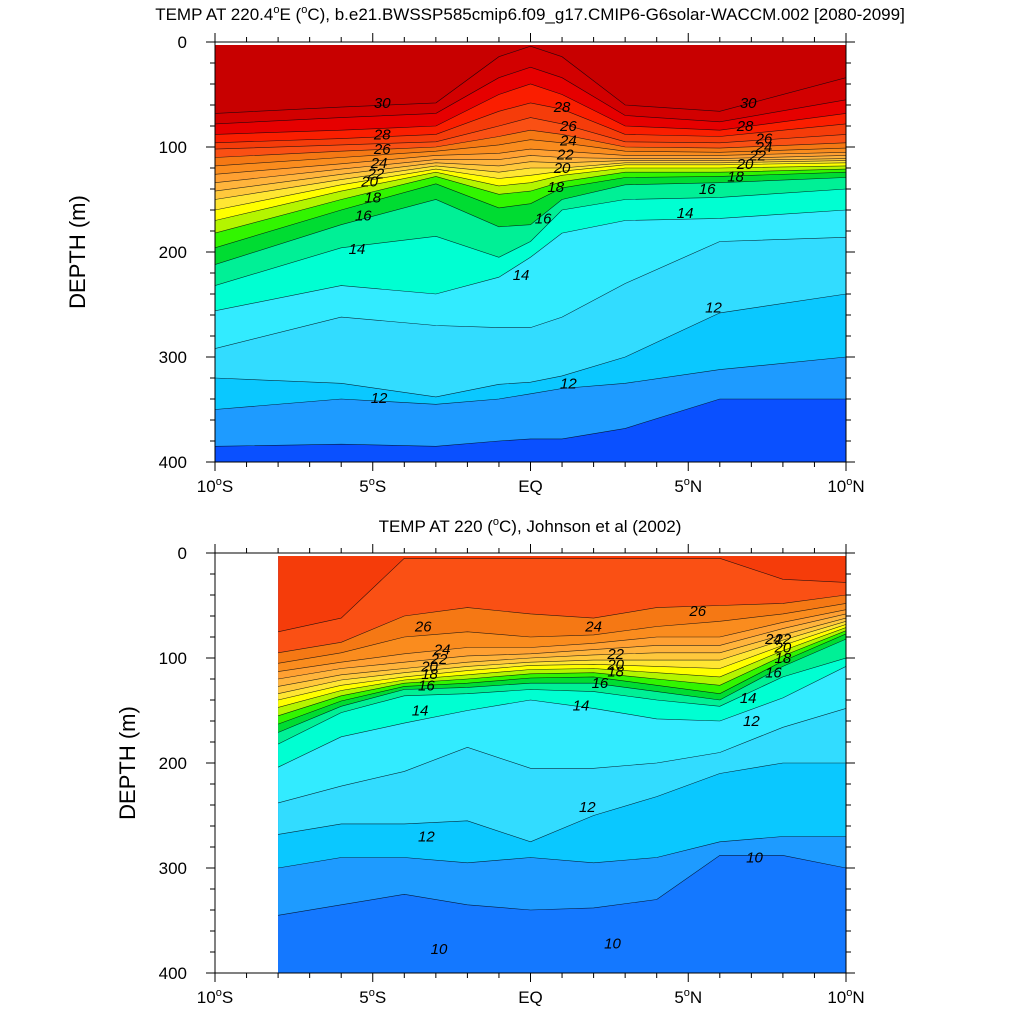  I want to click on x-tick-label: 5oS, so click(372, 997).